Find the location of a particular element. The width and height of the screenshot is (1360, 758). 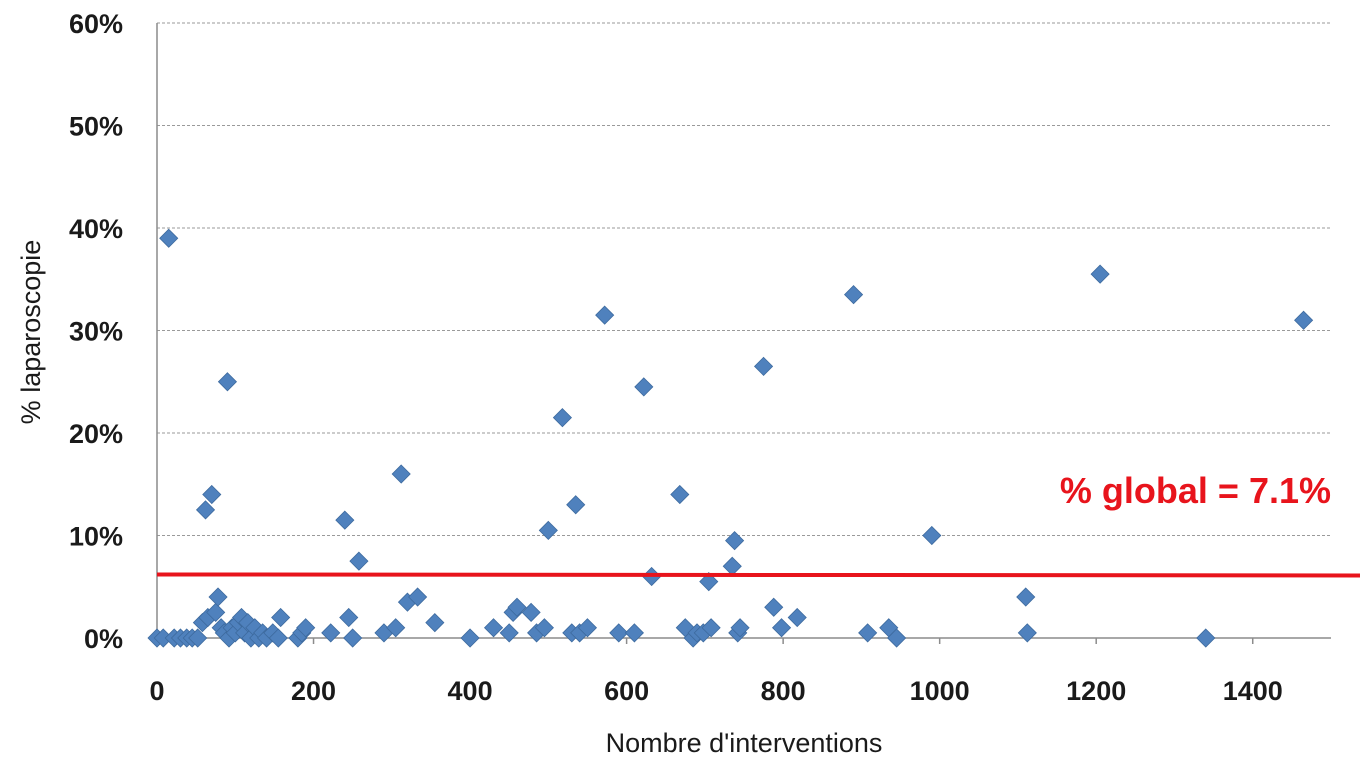

y-tick-label: 40% is located at coordinates (96, 229).